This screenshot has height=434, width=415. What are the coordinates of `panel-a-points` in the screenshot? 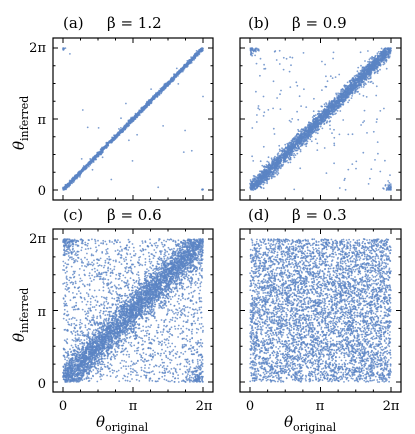 It's located at (133, 119).